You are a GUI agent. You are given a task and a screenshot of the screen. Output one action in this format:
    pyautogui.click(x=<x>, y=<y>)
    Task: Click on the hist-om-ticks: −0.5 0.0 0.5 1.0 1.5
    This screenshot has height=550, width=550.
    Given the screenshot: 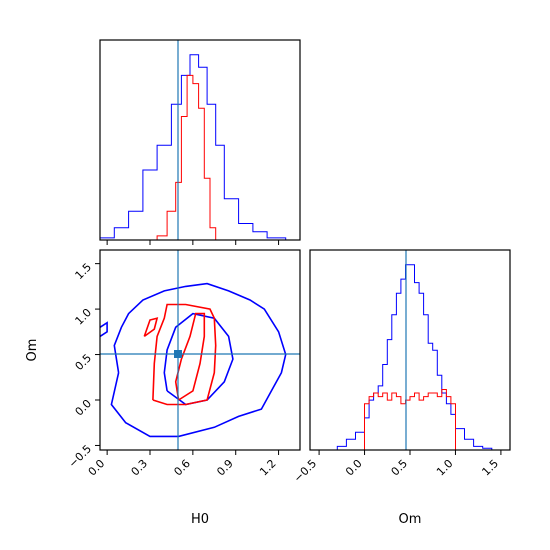 What is the action you would take?
    pyautogui.click(x=396, y=467)
    